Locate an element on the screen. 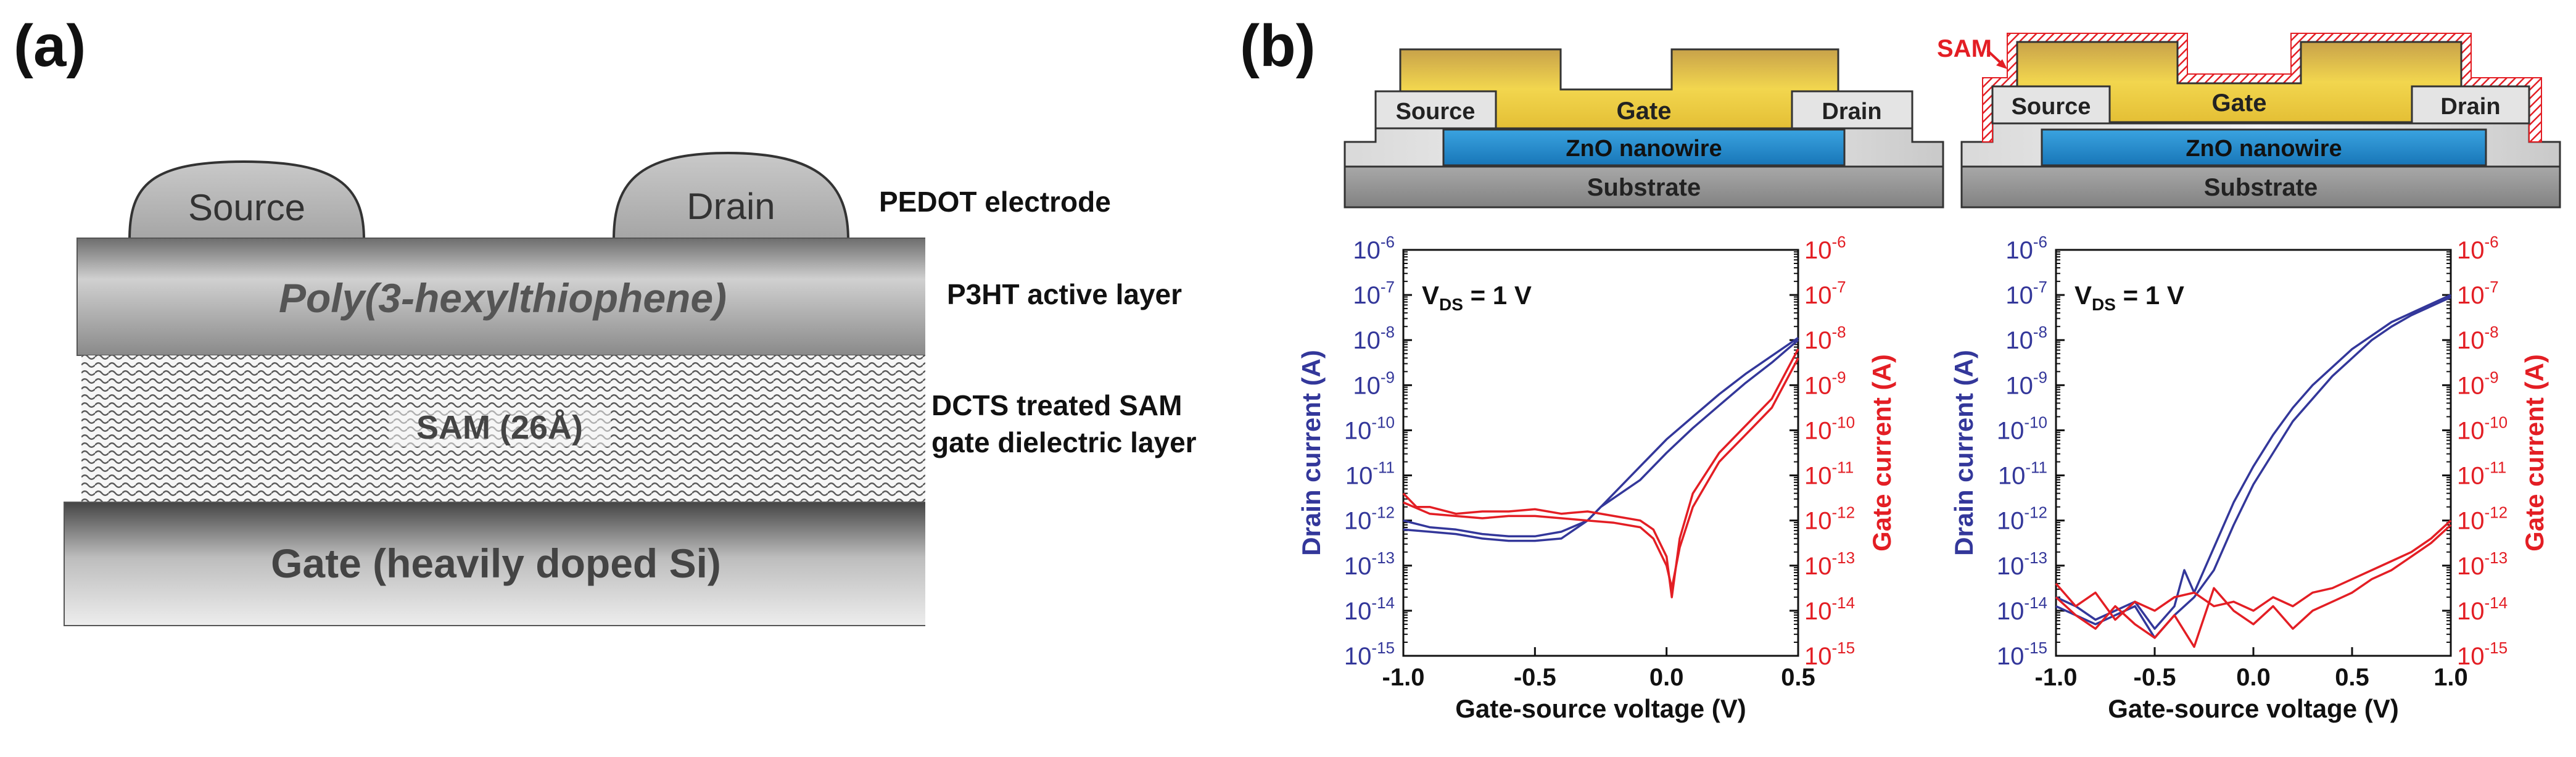 Image resolution: width=2576 pixels, height=757 pixels. p3ht-layer-text: Poly(3-hexylthiophene) is located at coordinates (502, 298).